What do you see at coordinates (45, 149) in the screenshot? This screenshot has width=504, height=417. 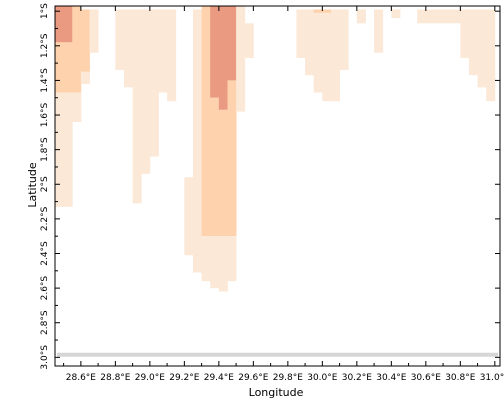 I see `y-tick-label: 1.8°S` at bounding box center [45, 149].